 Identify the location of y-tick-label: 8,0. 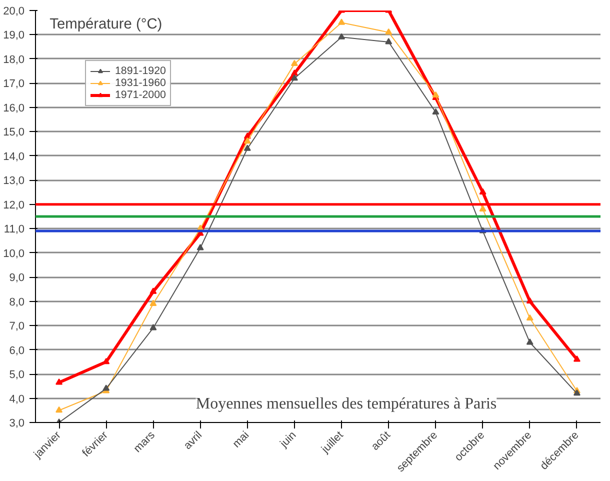
(17, 302).